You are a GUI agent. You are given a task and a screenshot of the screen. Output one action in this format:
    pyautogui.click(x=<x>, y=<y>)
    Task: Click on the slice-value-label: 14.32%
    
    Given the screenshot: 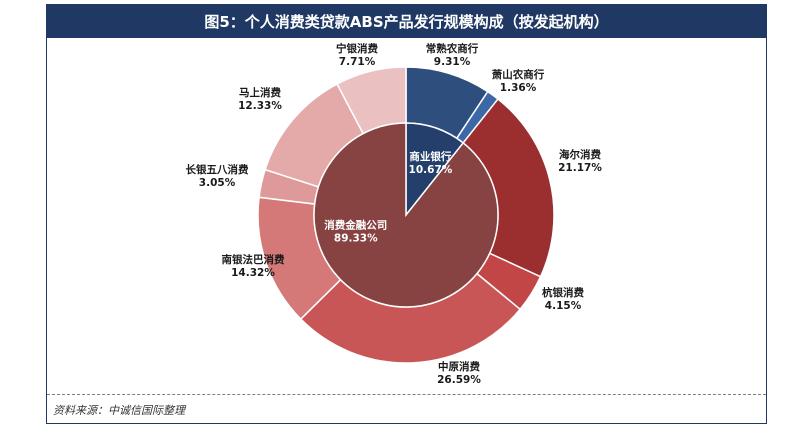 What is the action you would take?
    pyautogui.click(x=253, y=273)
    